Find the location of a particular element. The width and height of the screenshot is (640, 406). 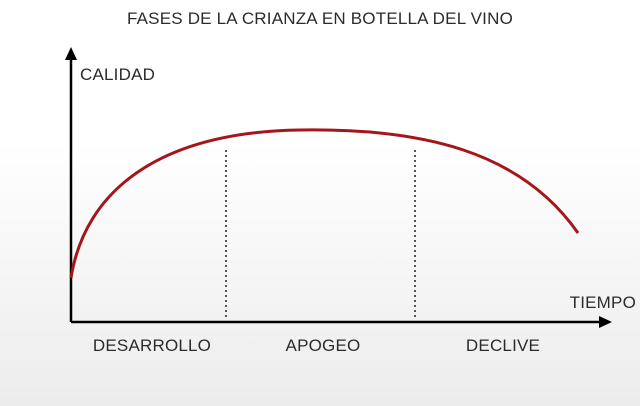

y-axis-label: CALIDAD is located at coordinates (117, 74).